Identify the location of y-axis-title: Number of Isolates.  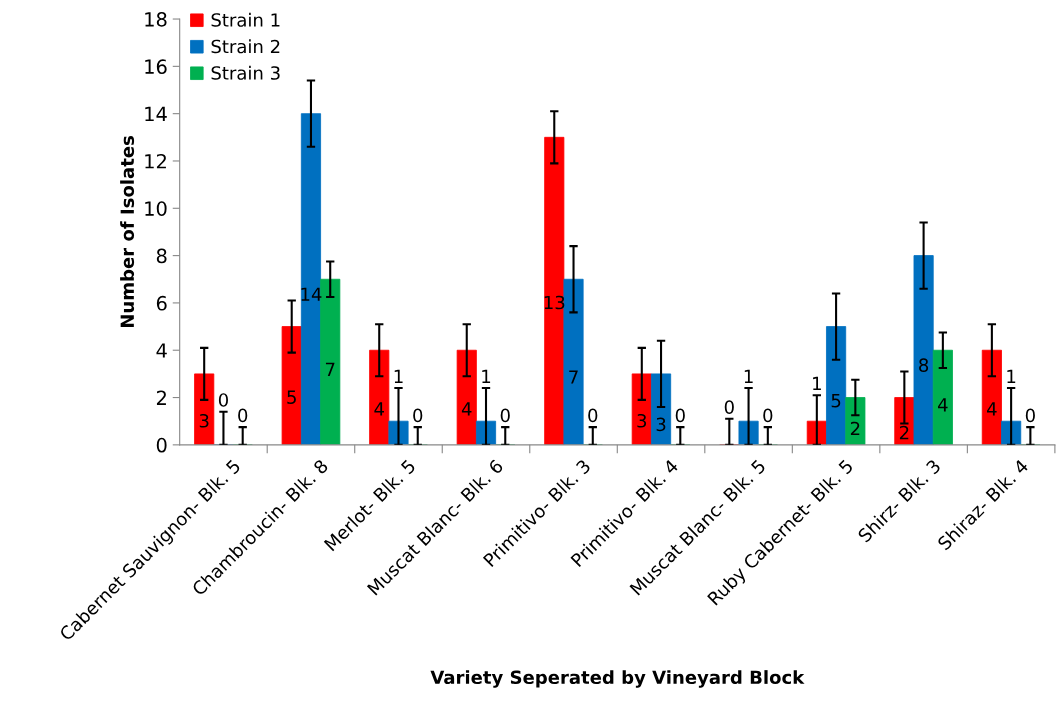
(127, 232).